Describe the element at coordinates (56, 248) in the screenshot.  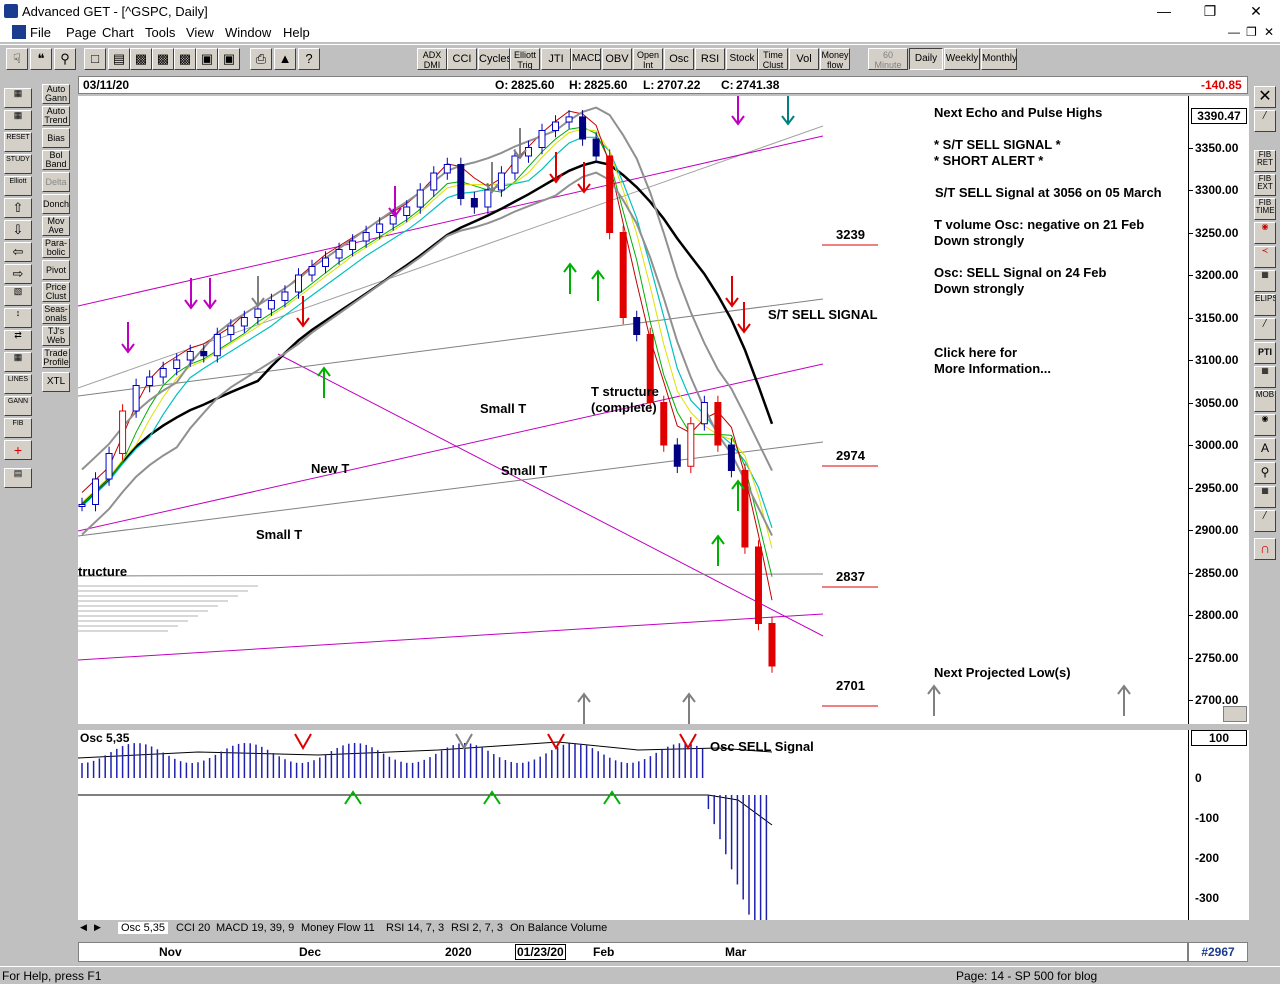
I see `parabolic-button: Para-bolic` at that location.